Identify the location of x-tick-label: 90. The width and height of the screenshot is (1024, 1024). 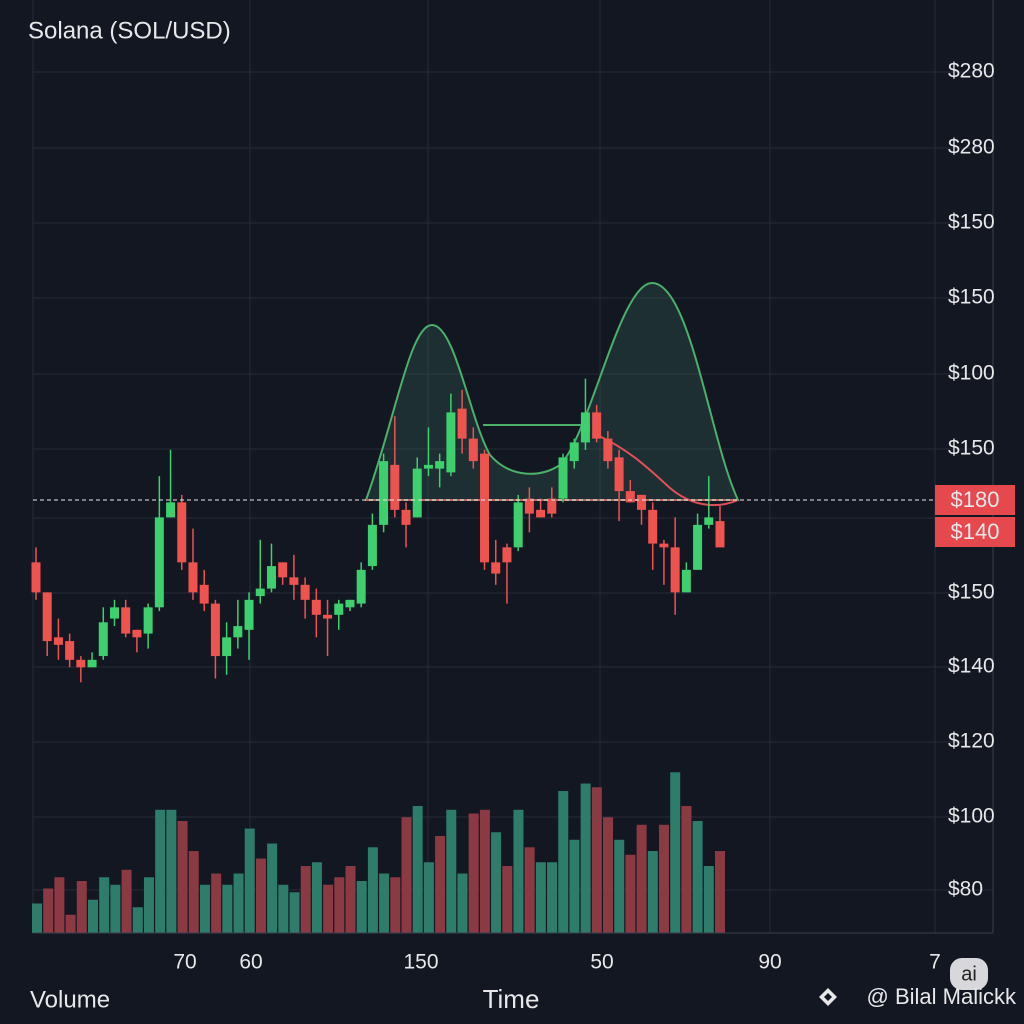
(769, 962).